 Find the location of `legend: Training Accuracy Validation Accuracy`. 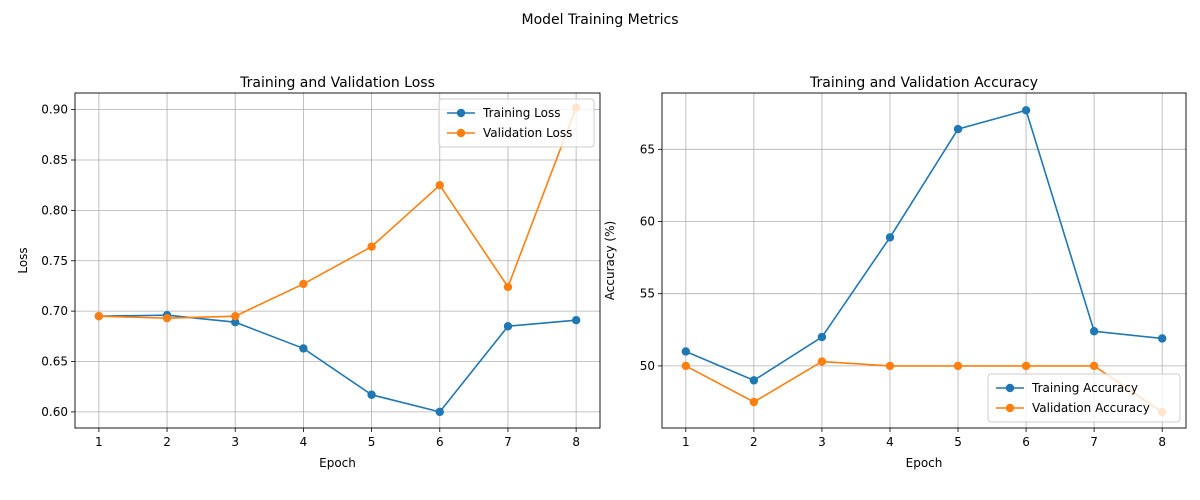

legend: Training Accuracy Validation Accuracy is located at coordinates (1084, 398).